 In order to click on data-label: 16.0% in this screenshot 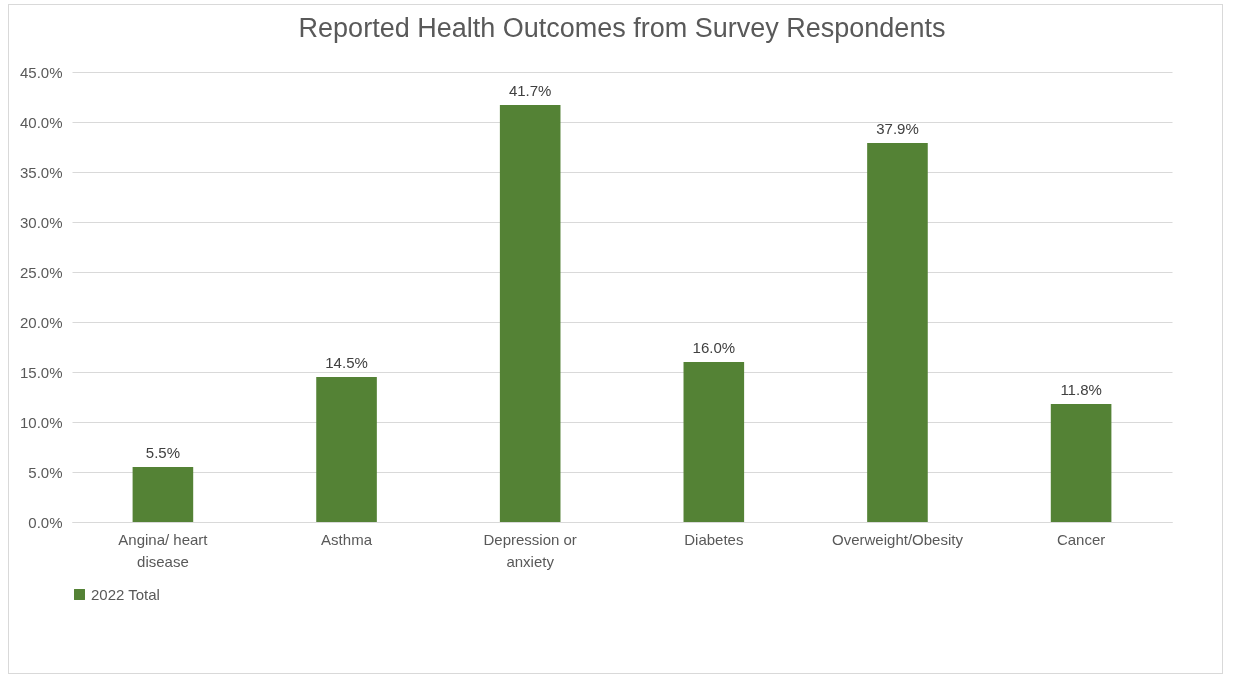, I will do `click(714, 347)`.